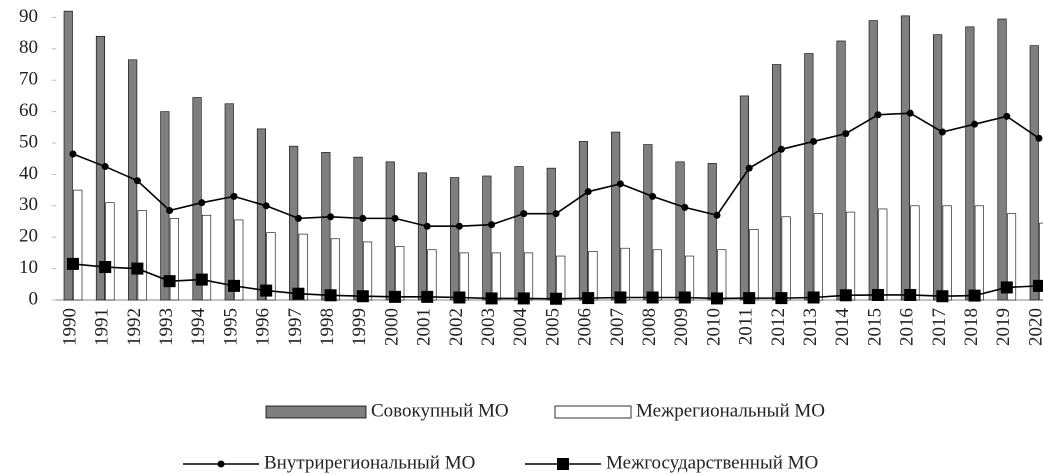  I want to click on x-tick-label: 2004, so click(520, 327).